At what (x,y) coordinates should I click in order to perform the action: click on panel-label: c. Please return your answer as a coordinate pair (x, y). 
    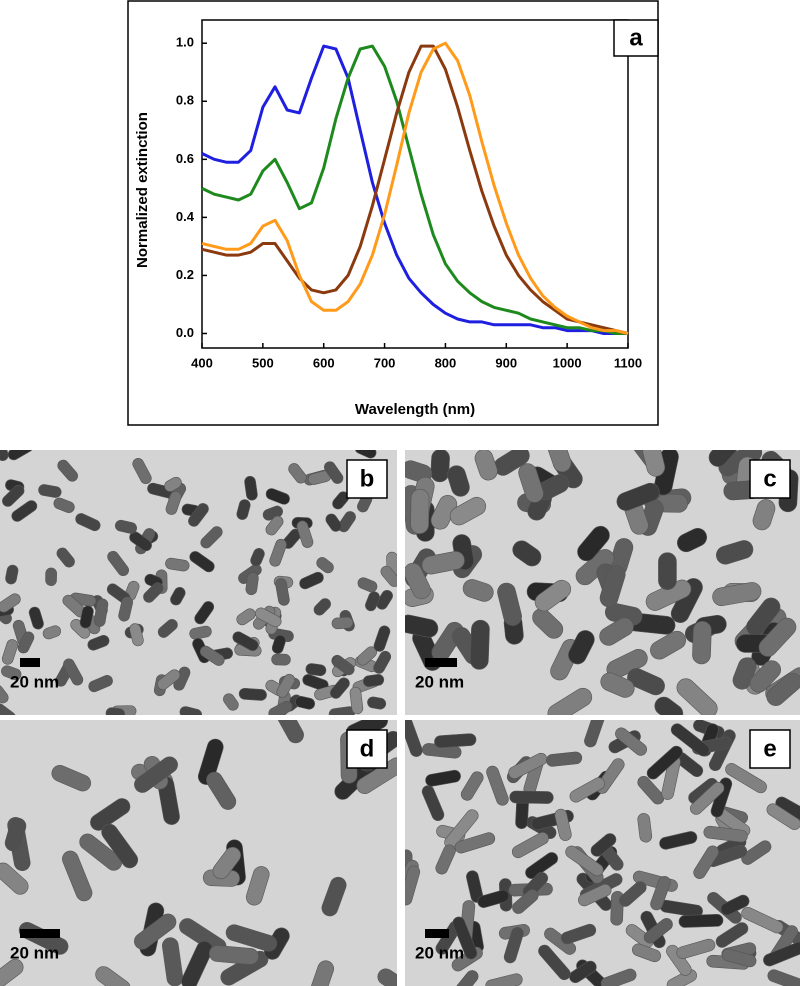
    Looking at the image, I should click on (769, 478).